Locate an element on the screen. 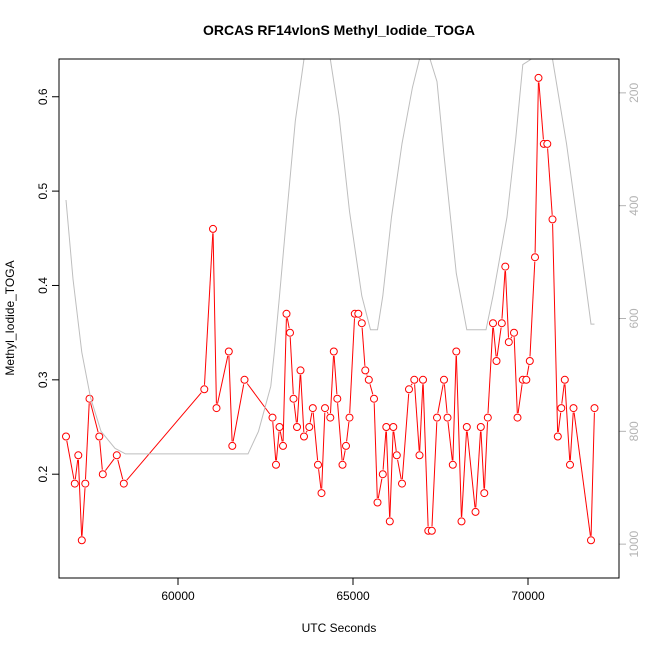 This screenshot has height=650, width=650. y-tick-label: 0.4 is located at coordinates (43, 285).